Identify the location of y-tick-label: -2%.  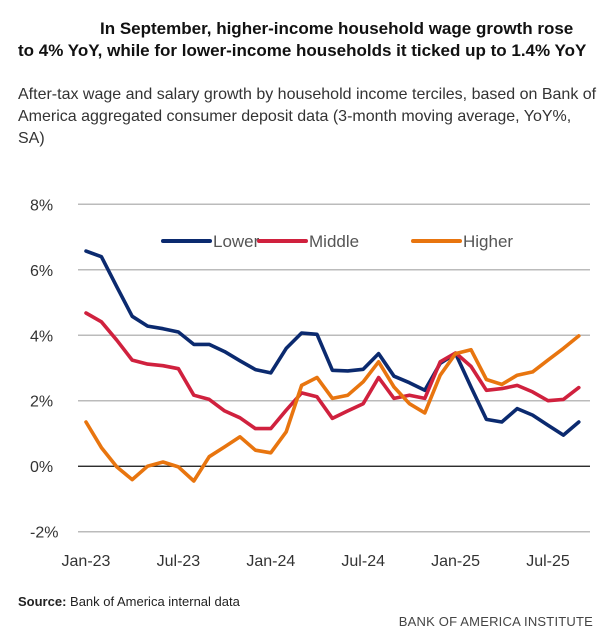
(44, 533).